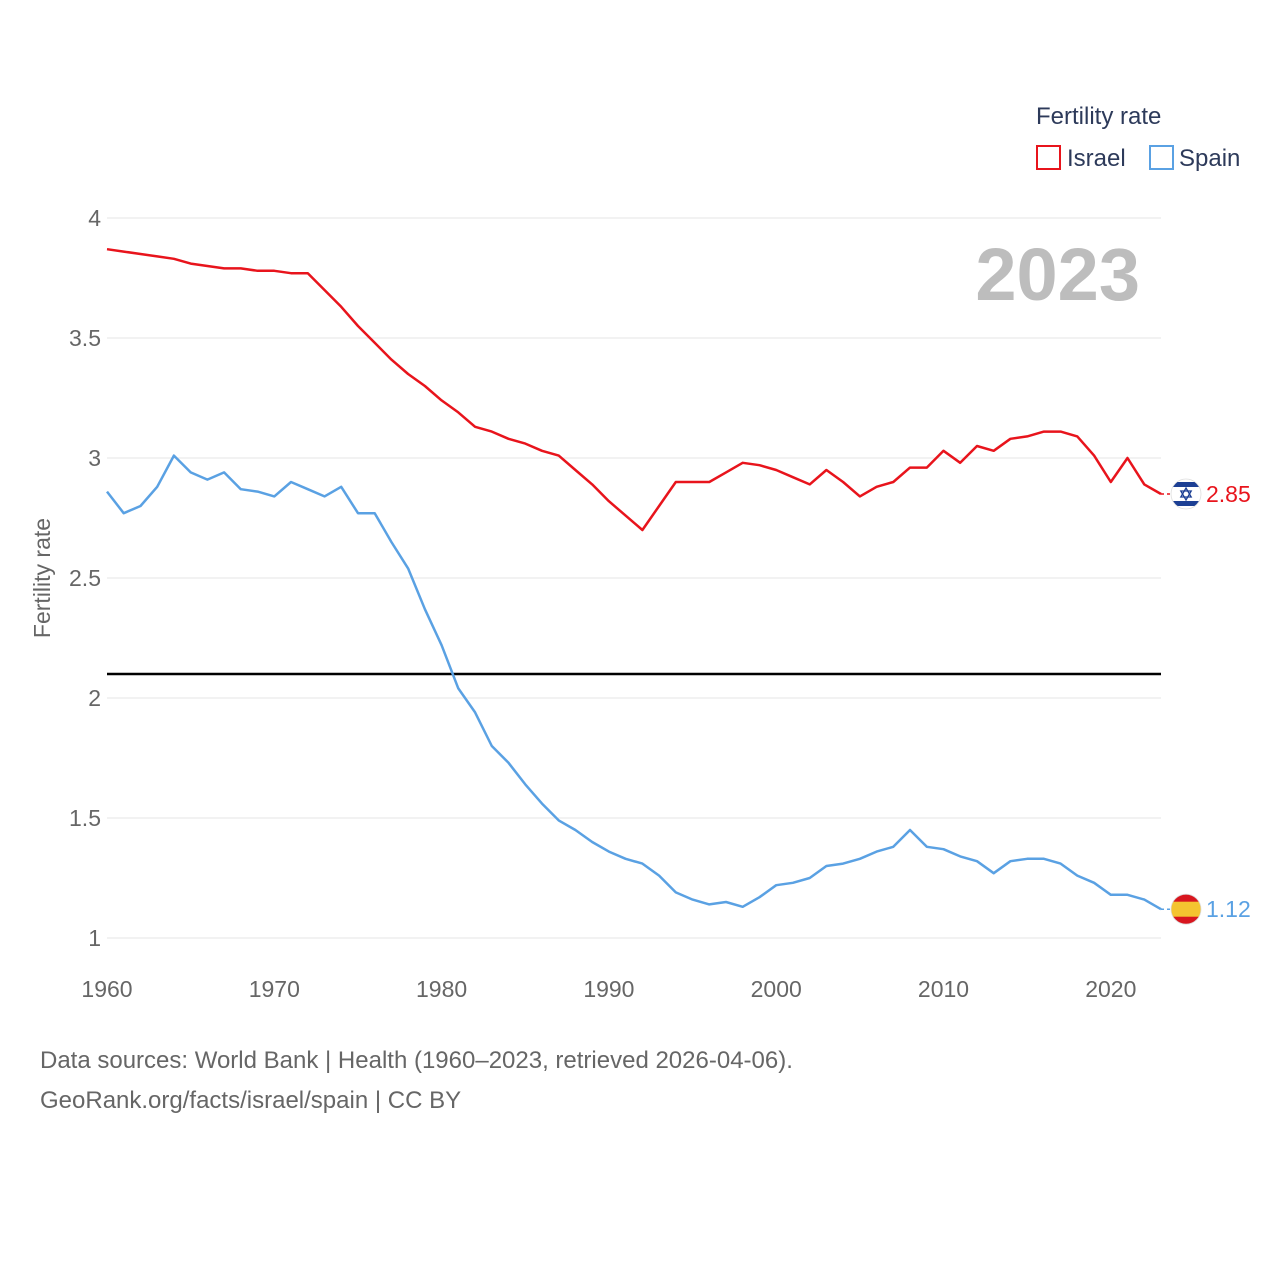  What do you see at coordinates (1048, 157) in the screenshot?
I see `legend-swatch-israel` at bounding box center [1048, 157].